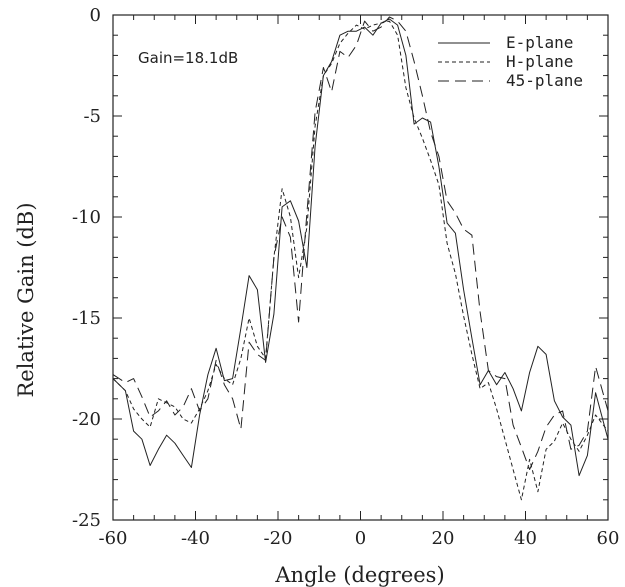 The height and width of the screenshot is (587, 625). I want to click on y-tick-label: 0, so click(95, 15).